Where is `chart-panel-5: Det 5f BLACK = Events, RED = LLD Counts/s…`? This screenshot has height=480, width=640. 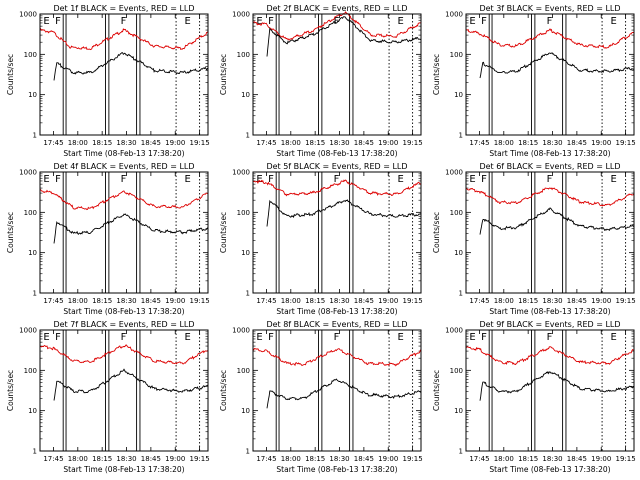 chart-panel-5: Det 5f BLACK = Events, RED = LLD Counts/s… is located at coordinates (321, 239).